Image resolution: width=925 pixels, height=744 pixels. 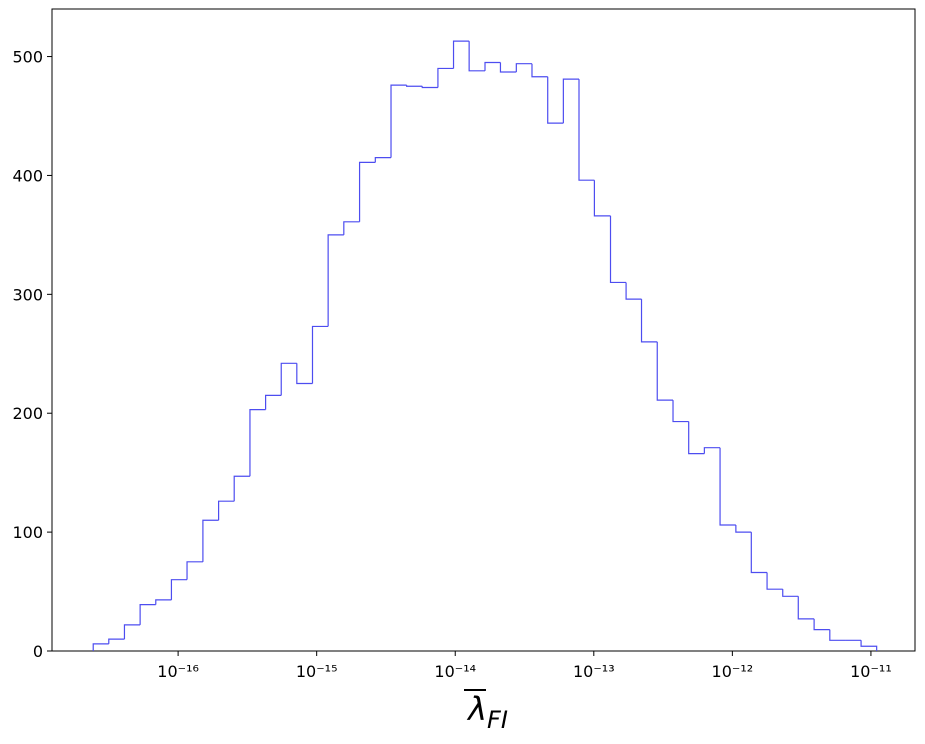 I want to click on y-tick-label: 100, so click(x=27, y=532).